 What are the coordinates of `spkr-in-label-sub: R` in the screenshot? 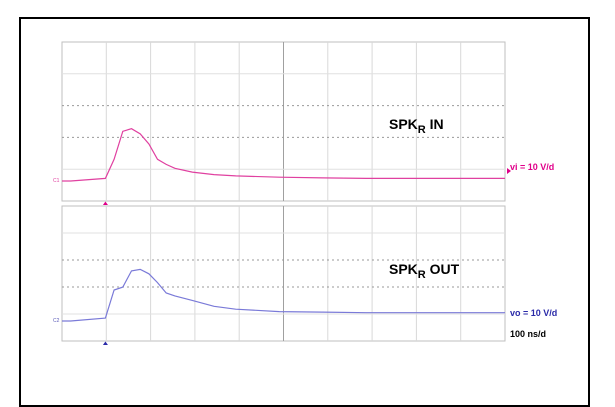 It's located at (422, 130).